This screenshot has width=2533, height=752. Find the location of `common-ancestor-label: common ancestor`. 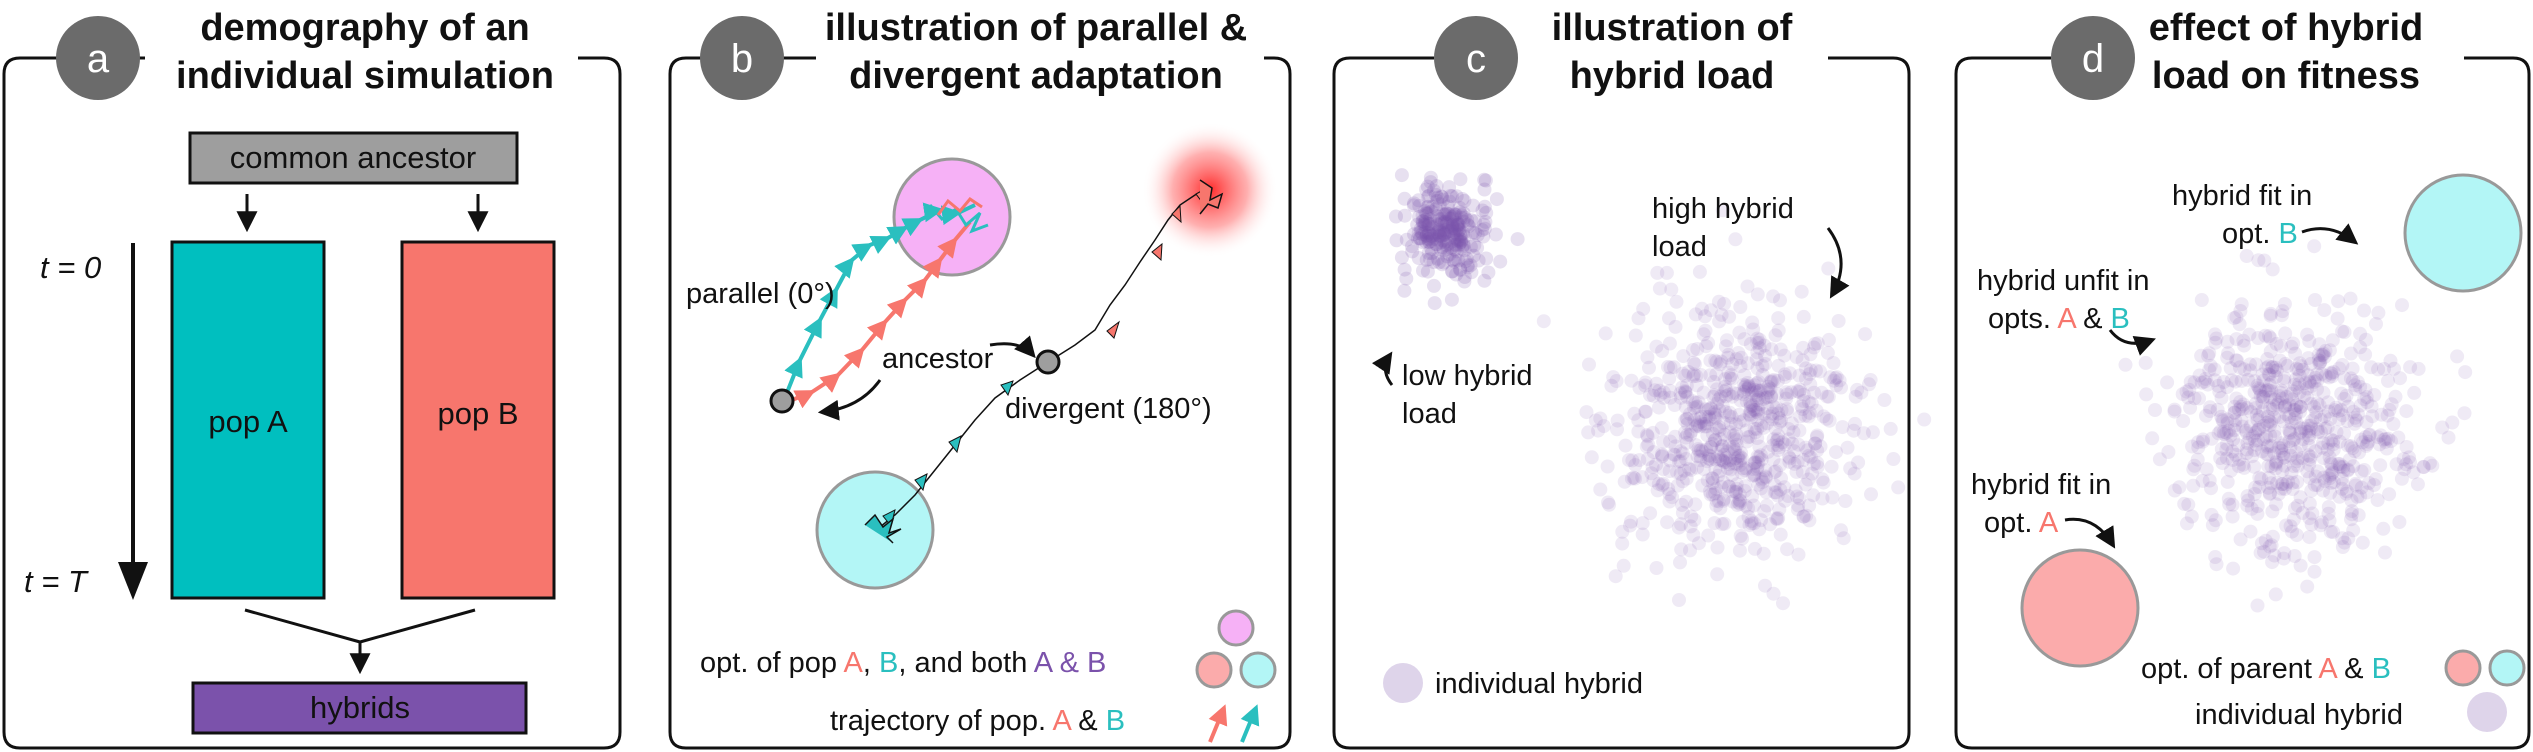

common-ancestor-label: common ancestor is located at coordinates (353, 157).